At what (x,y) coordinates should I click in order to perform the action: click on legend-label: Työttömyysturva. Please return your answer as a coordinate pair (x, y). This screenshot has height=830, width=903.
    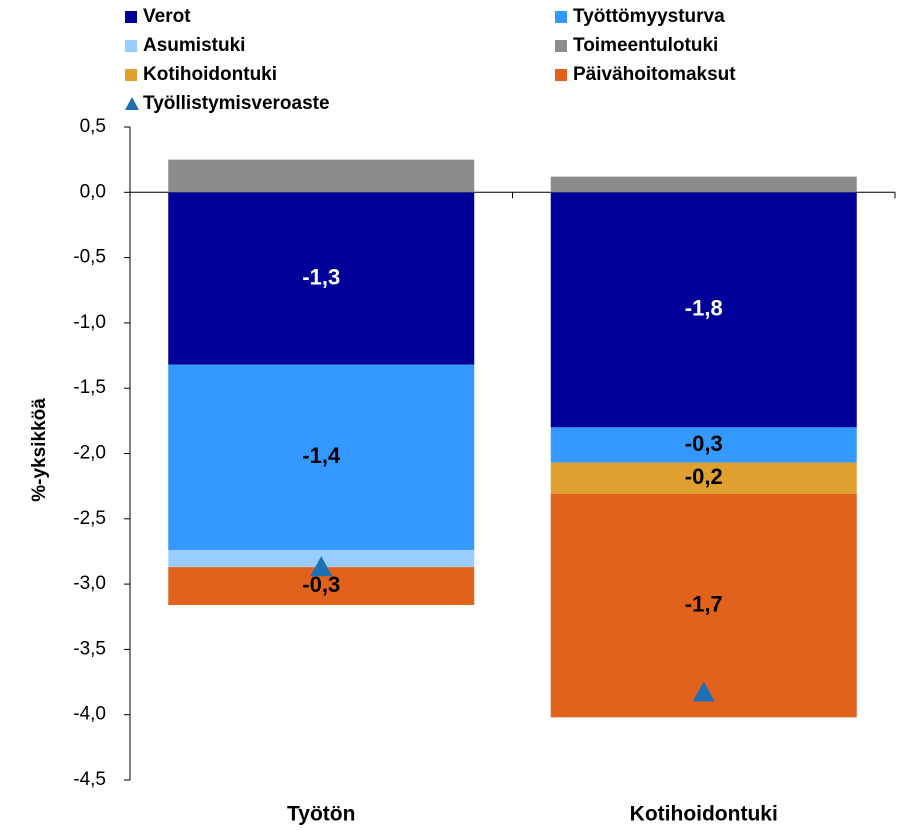
    Looking at the image, I should click on (649, 16).